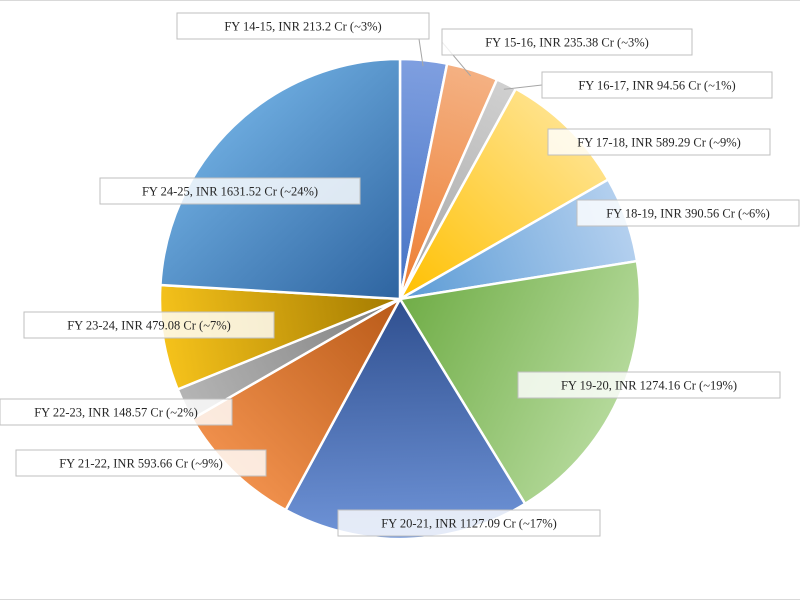  I want to click on data-label-text: FY 24-25, INR 1631.52 Cr (~24%), so click(230, 192).